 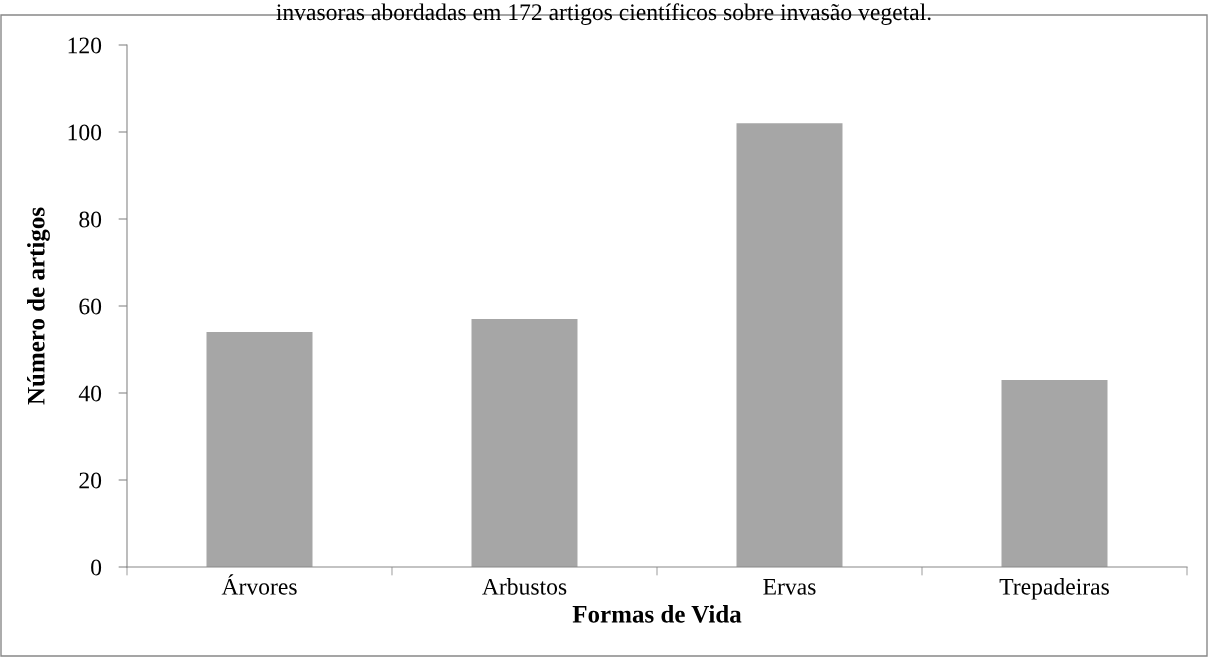 I want to click on y-tick-label: 20, so click(x=90, y=480).